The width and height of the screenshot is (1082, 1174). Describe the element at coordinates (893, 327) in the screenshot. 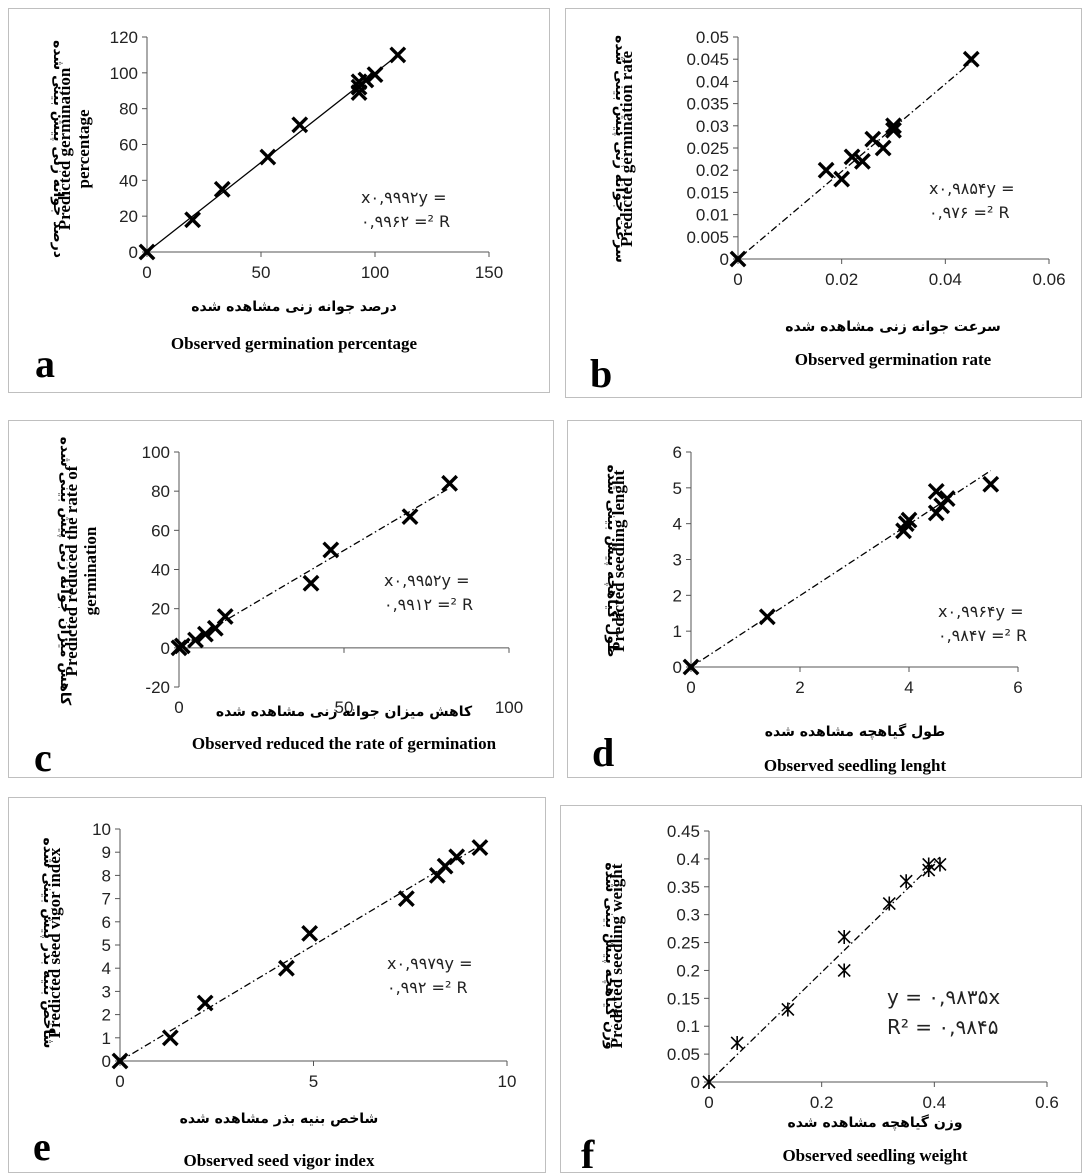

I see `x-axis-label-fa: سرعت جوانه زنی مشاهده شده` at that location.